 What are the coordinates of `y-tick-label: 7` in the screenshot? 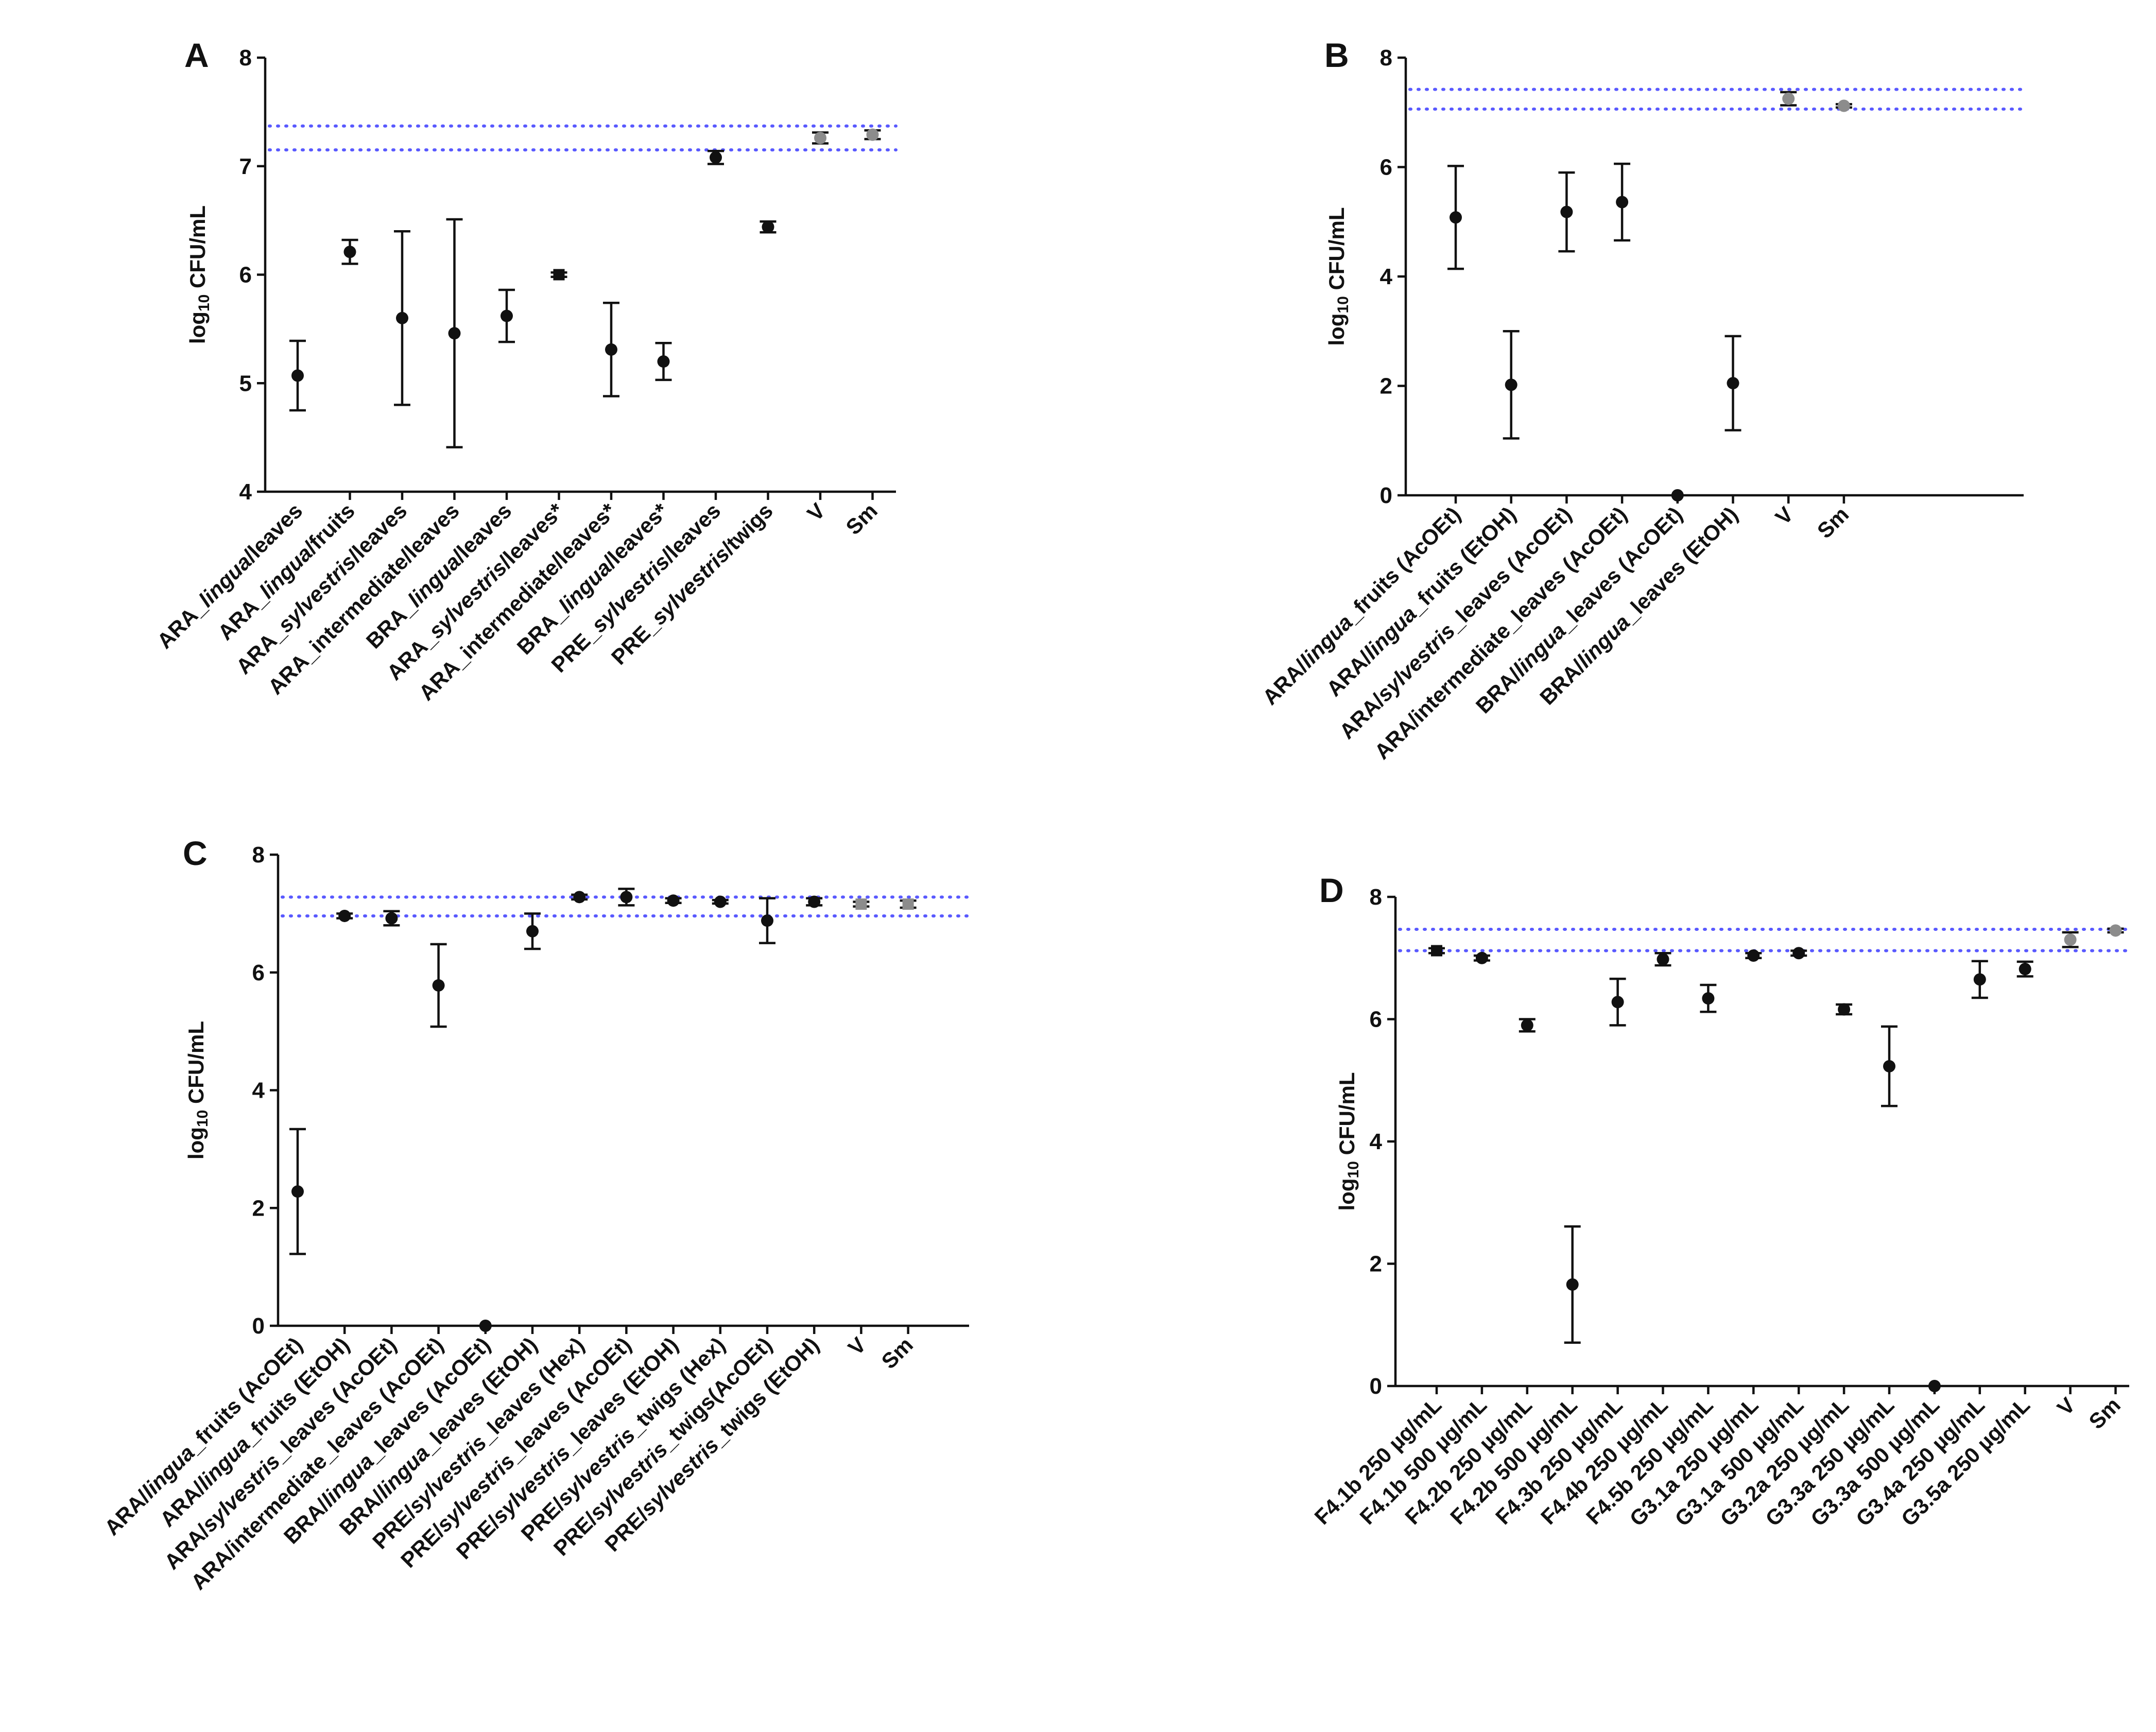 It's located at (245, 166).